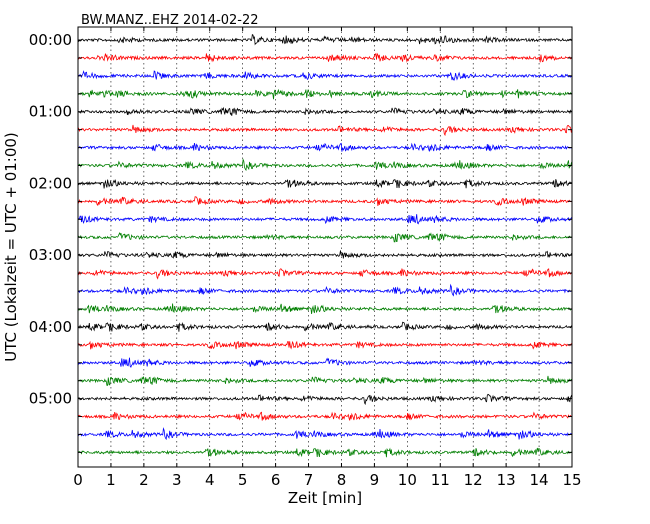 This screenshot has height=524, width=650. What do you see at coordinates (309, 480) in the screenshot?
I see `x-tick-label: 7` at bounding box center [309, 480].